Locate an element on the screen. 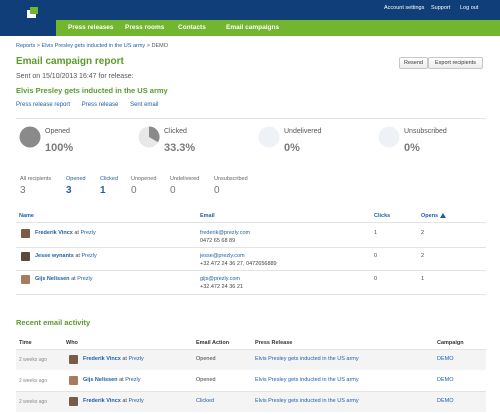 The width and height of the screenshot is (500, 414). log-out-link: Log out is located at coordinates (469, 8).